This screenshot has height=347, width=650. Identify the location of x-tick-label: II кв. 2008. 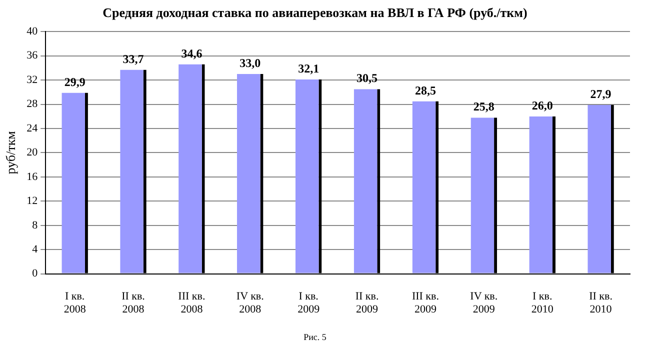
(134, 303).